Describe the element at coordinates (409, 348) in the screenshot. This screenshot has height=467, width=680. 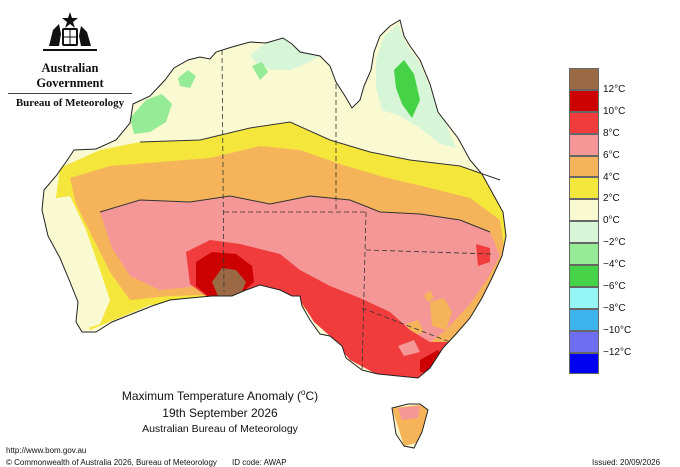
I see `band-6c-vic-patch` at that location.